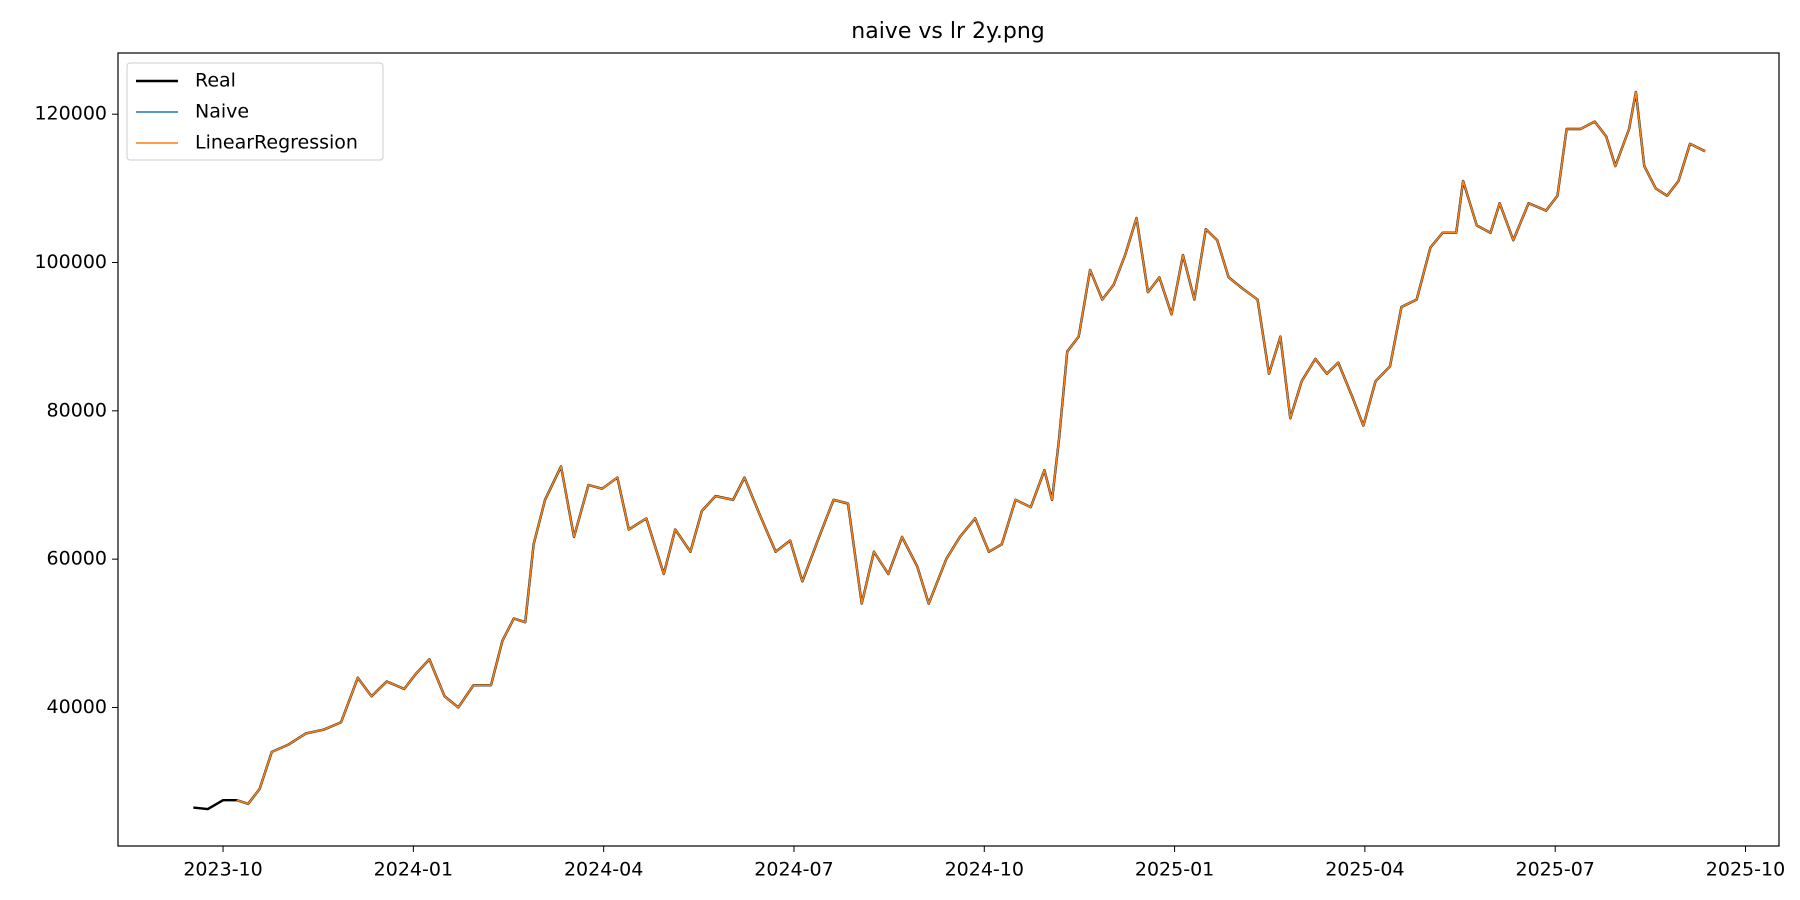 The image size is (1800, 900). Describe the element at coordinates (255, 111) in the screenshot. I see `legend-box` at that location.